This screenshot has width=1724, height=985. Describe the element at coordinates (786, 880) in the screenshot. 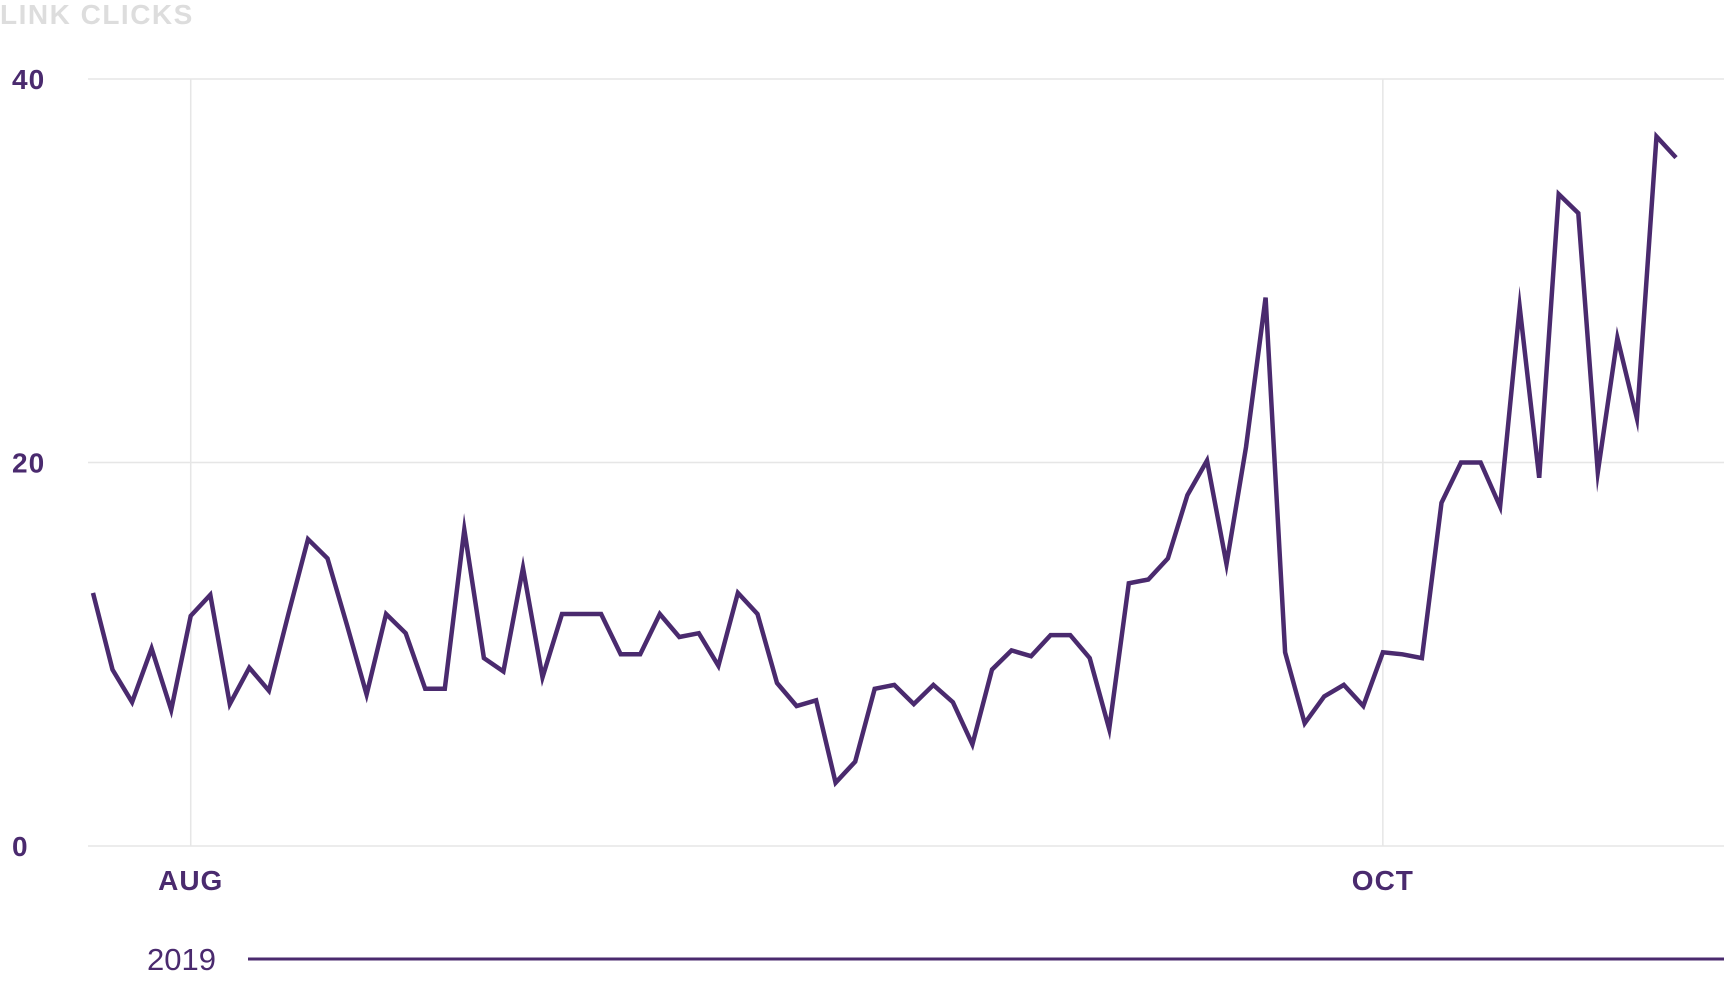

I see `x-axis: AUG OCT` at that location.